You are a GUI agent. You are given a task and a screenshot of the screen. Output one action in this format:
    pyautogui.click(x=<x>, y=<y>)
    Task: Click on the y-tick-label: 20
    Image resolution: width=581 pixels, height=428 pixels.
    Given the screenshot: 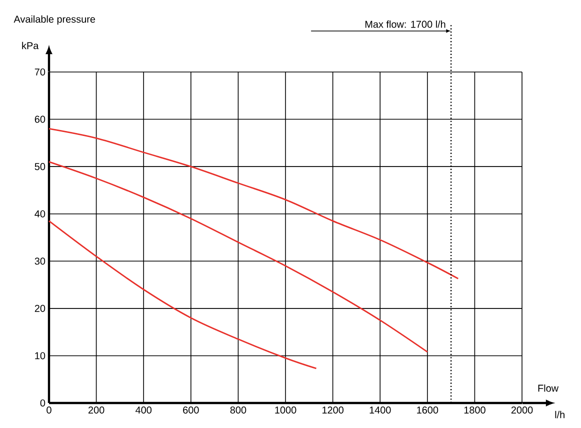 What is the action you would take?
    pyautogui.click(x=40, y=308)
    